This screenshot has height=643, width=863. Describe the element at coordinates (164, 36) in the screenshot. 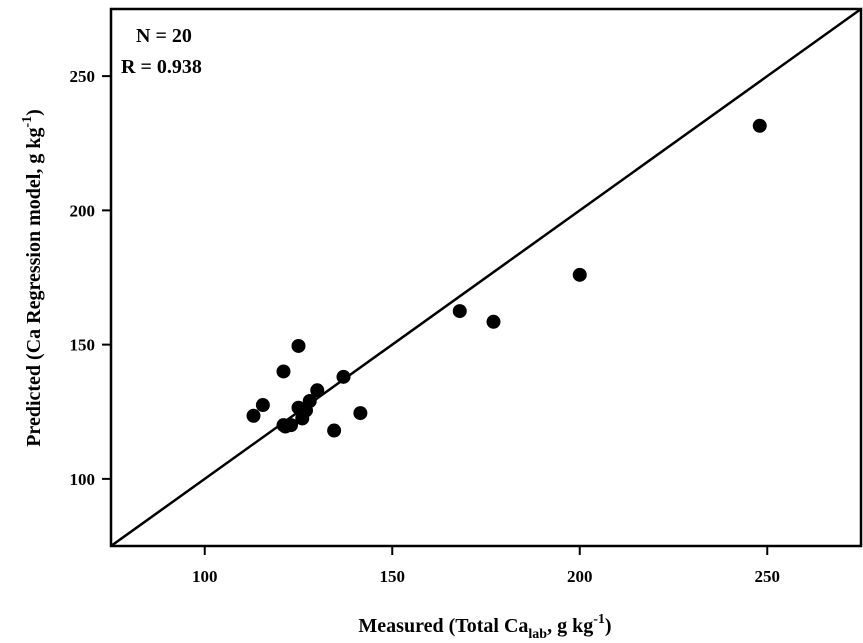

I see `n-annotation: N = 20` at that location.